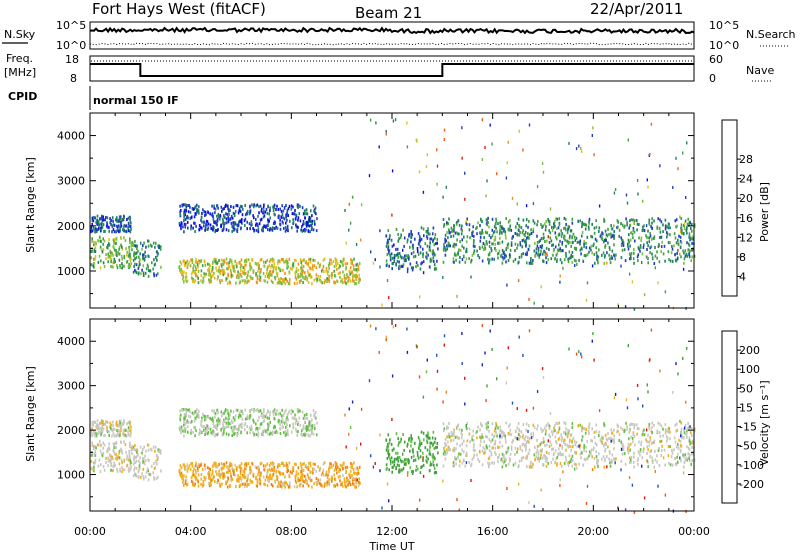 The width and height of the screenshot is (800, 554). Describe the element at coordinates (729, 417) in the screenshot. I see `velocity-cbar-frame` at that location.